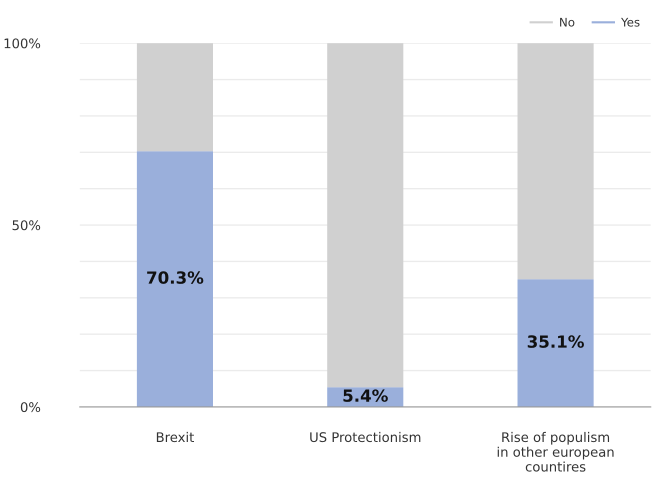 This screenshot has height=485, width=654. What do you see at coordinates (556, 452) in the screenshot?
I see `x-tick-label: Rise of populism in other european countires` at bounding box center [556, 452].